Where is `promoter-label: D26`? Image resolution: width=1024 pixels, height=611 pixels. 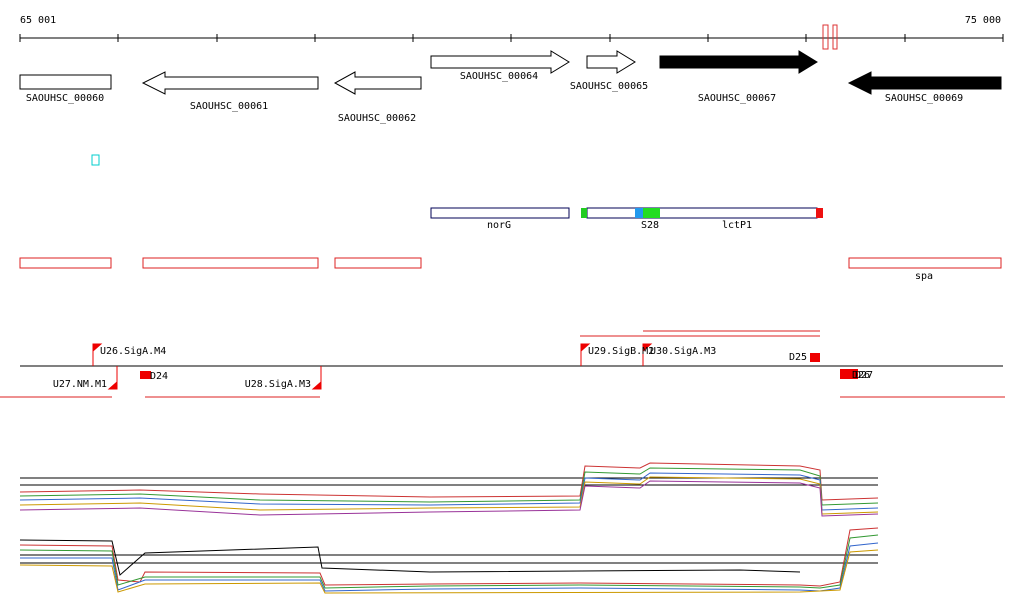 promoter-label: D26 is located at coordinates (861, 375).